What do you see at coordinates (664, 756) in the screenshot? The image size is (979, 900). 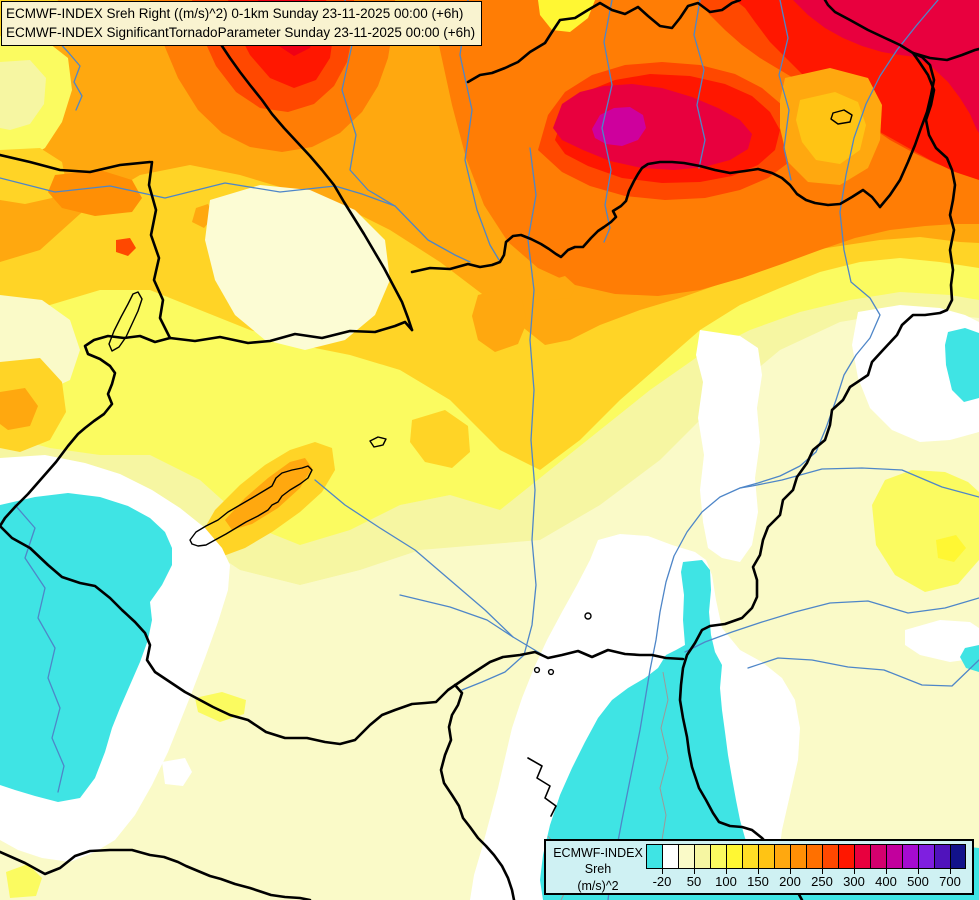 I see `admin-line-south2` at bounding box center [664, 756].